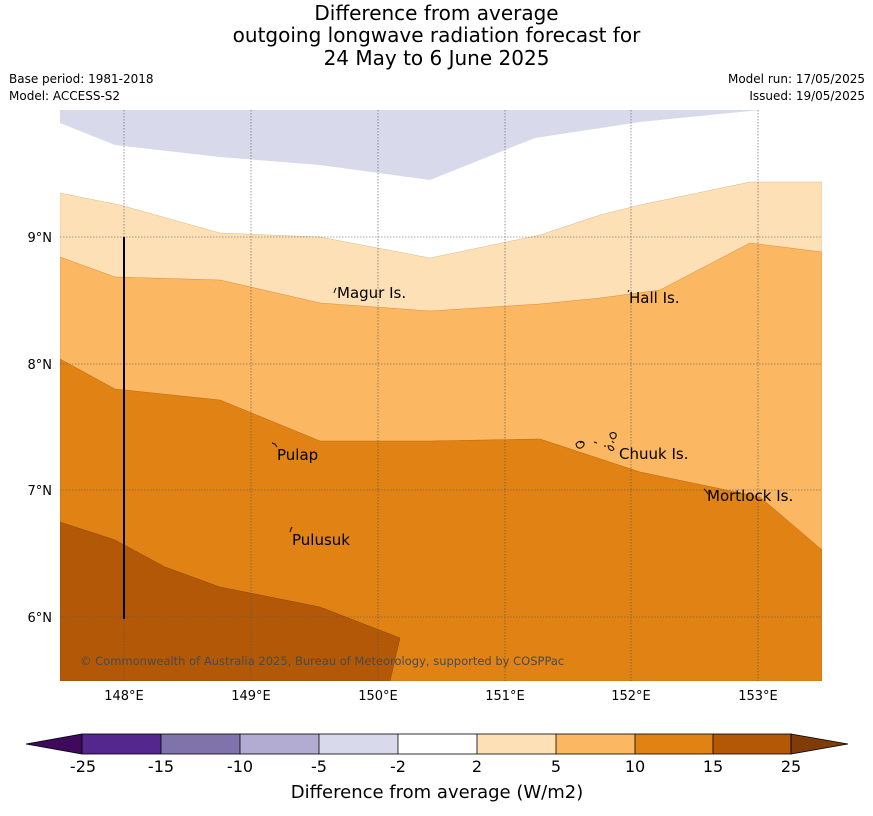 The image size is (873, 816). I want to click on colorbar-tick-label: 15, so click(713, 766).